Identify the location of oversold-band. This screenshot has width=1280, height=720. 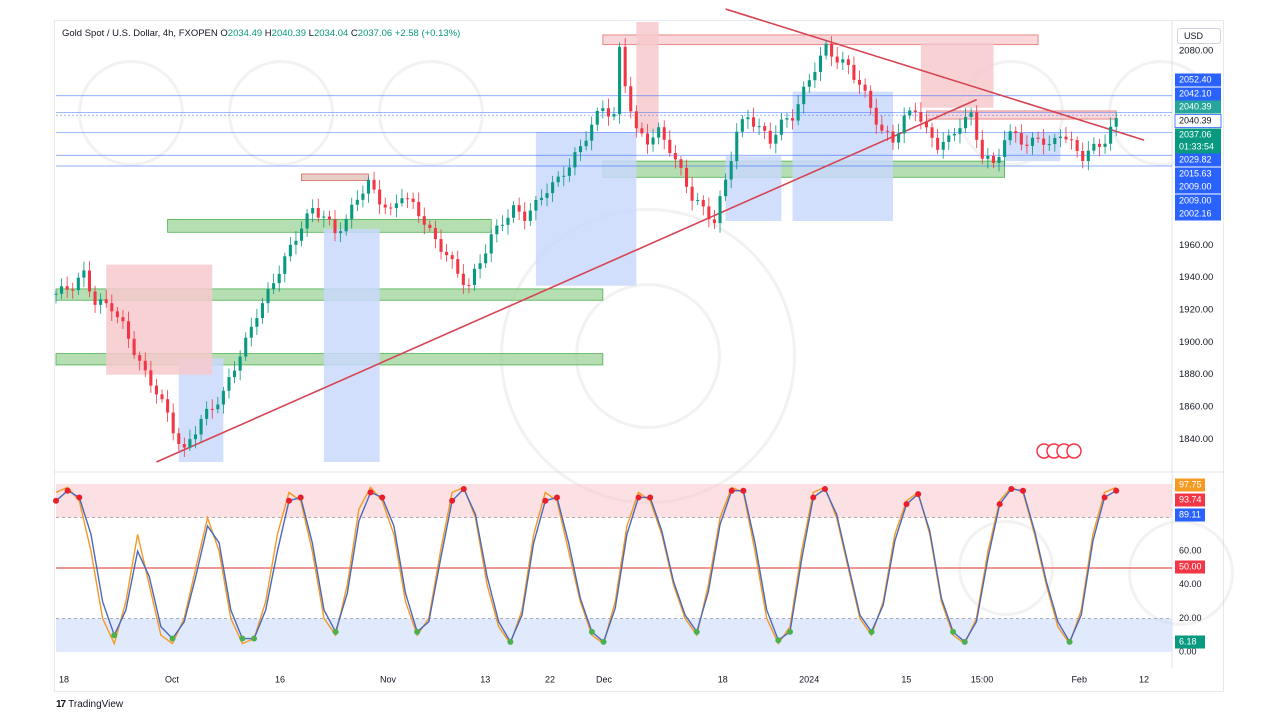
(614, 635).